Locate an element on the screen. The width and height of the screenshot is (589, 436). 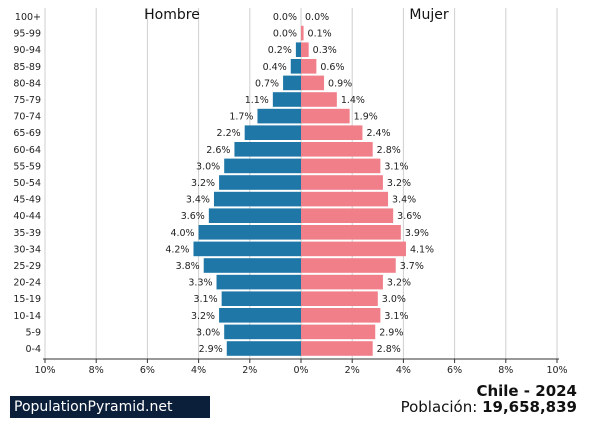
label-hombre-100+: 0.0% is located at coordinates (285, 17).